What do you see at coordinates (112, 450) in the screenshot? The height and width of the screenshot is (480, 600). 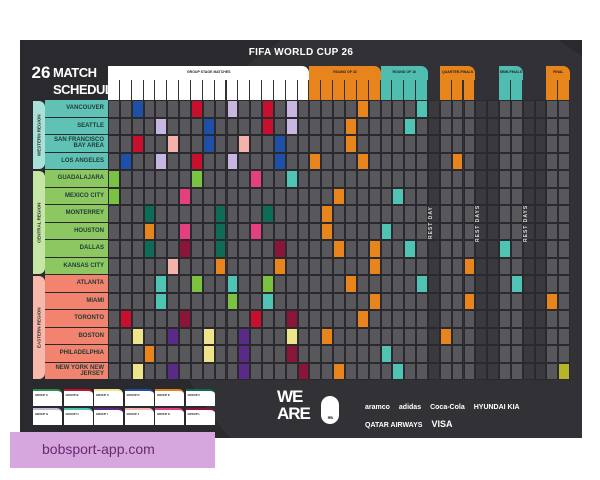 I see `watermark-banner: bobsport-app.com` at bounding box center [112, 450].